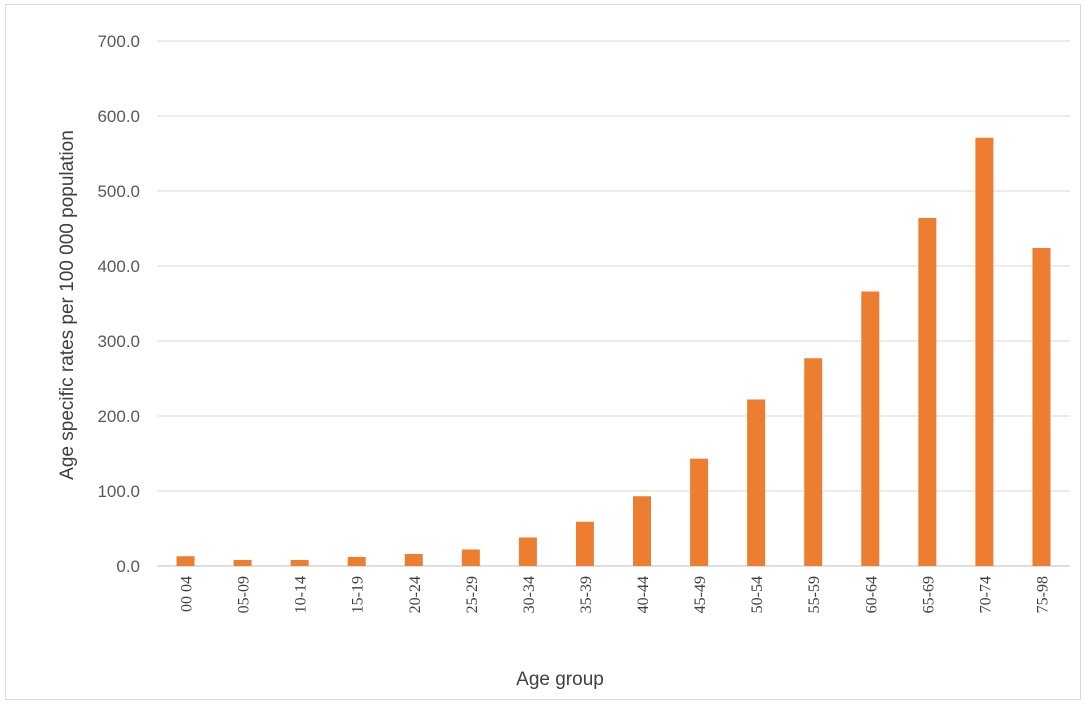 This screenshot has height=704, width=1087. I want to click on x-tick-label: 05-09, so click(244, 594).